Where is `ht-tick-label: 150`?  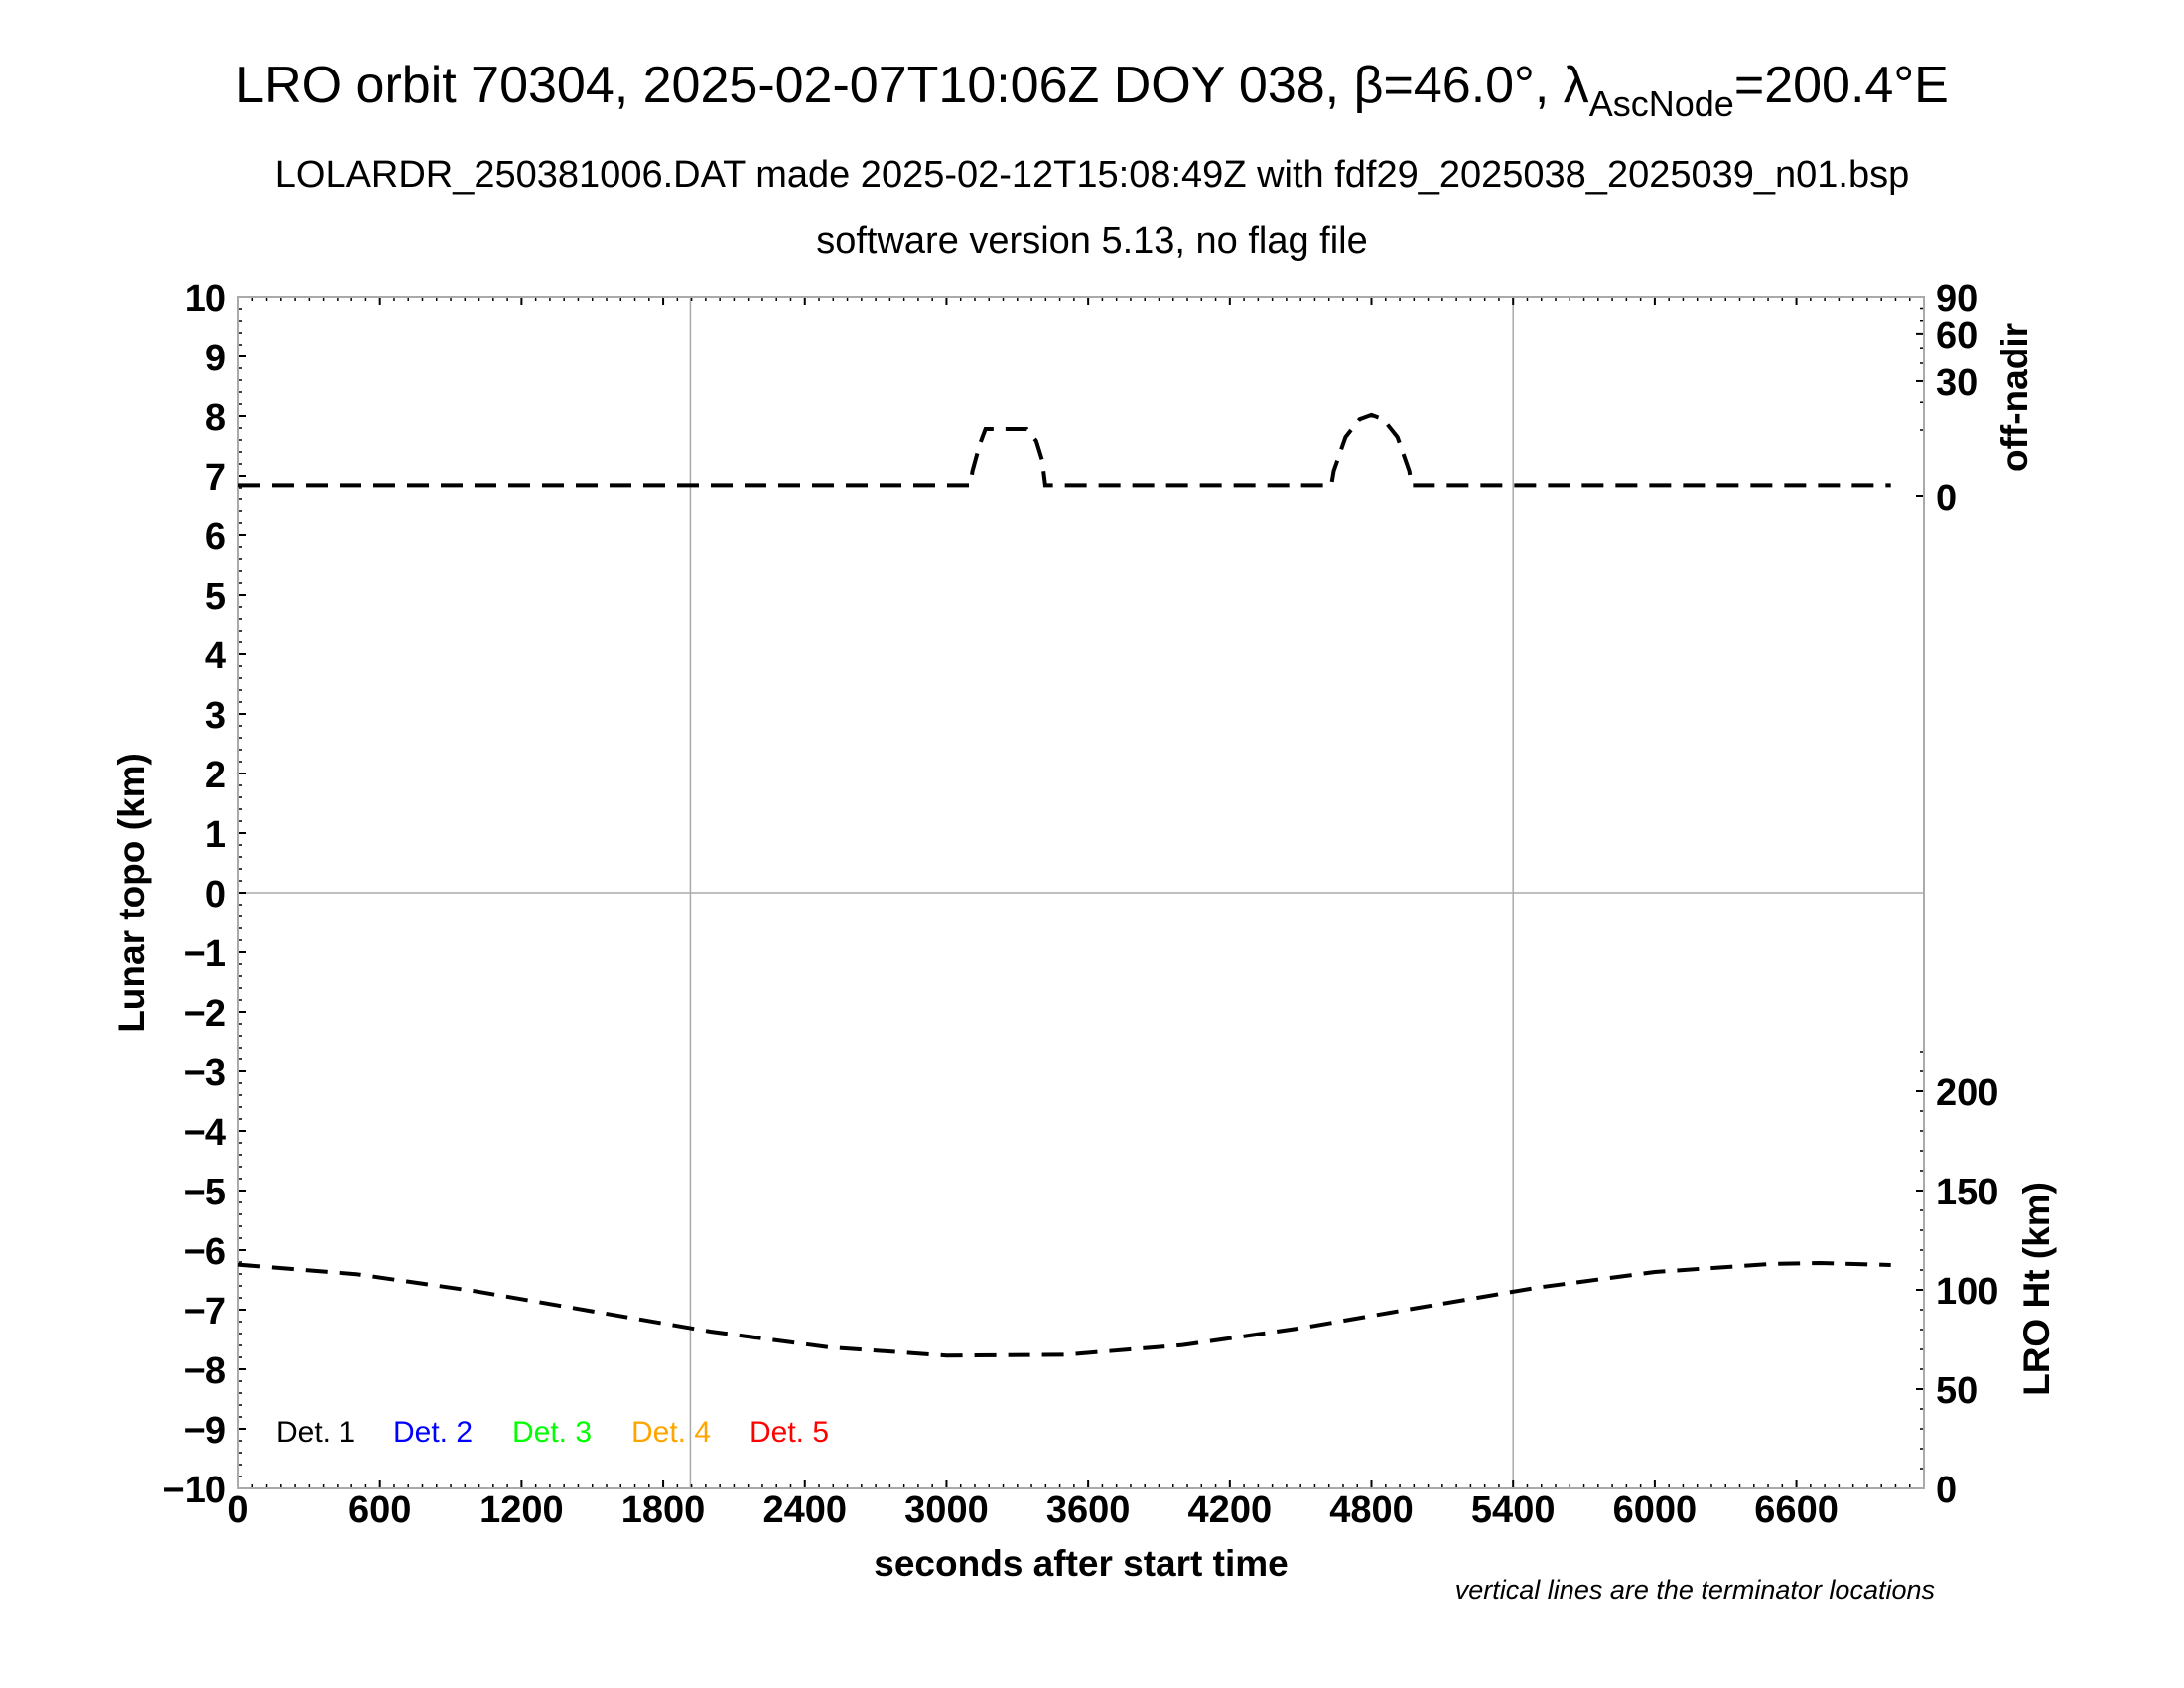 ht-tick-label: 150 is located at coordinates (1967, 1192).